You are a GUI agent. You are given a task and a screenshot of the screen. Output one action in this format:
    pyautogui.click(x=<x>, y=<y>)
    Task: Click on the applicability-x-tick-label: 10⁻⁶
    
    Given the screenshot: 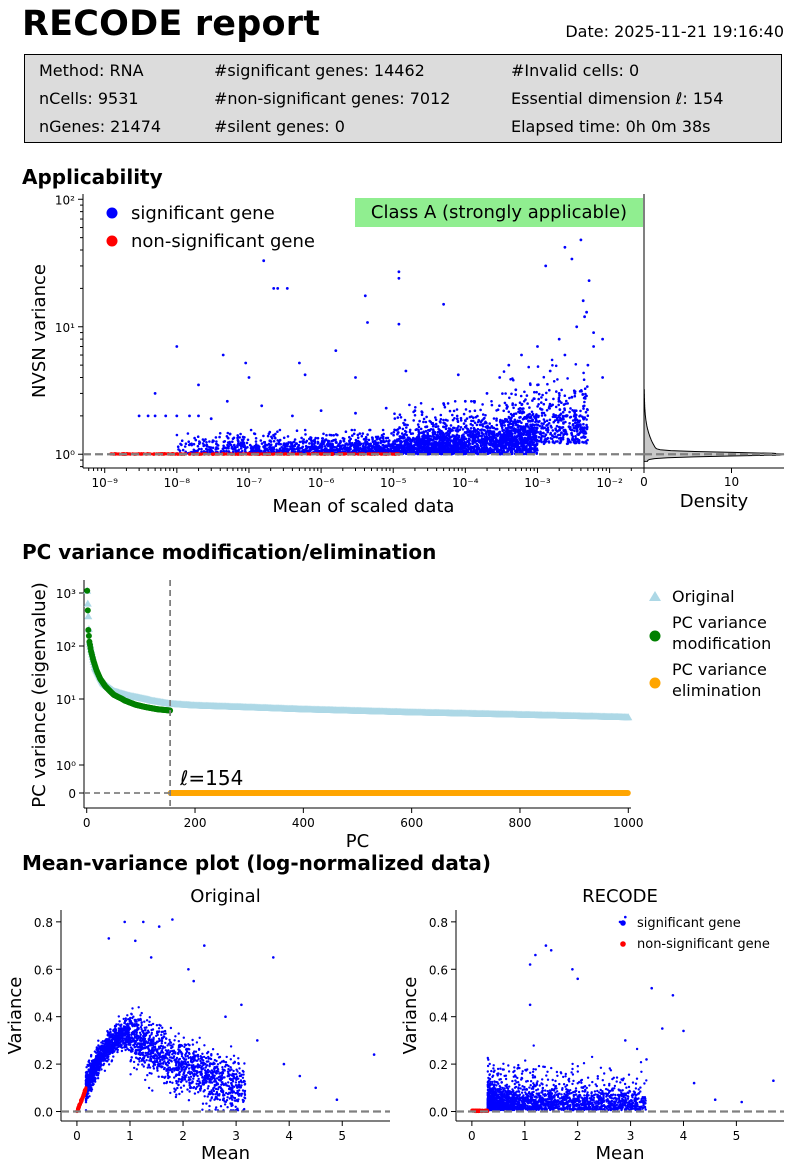 What is the action you would take?
    pyautogui.click(x=321, y=483)
    